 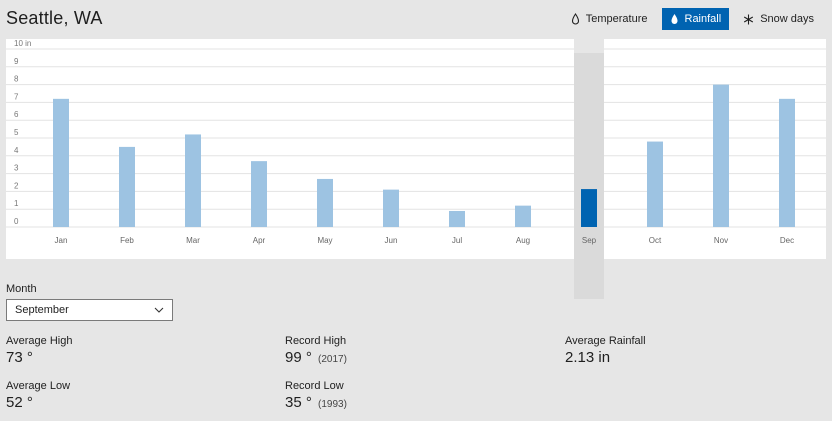 I want to click on tab-temperature: Temperature, so click(x=609, y=19).